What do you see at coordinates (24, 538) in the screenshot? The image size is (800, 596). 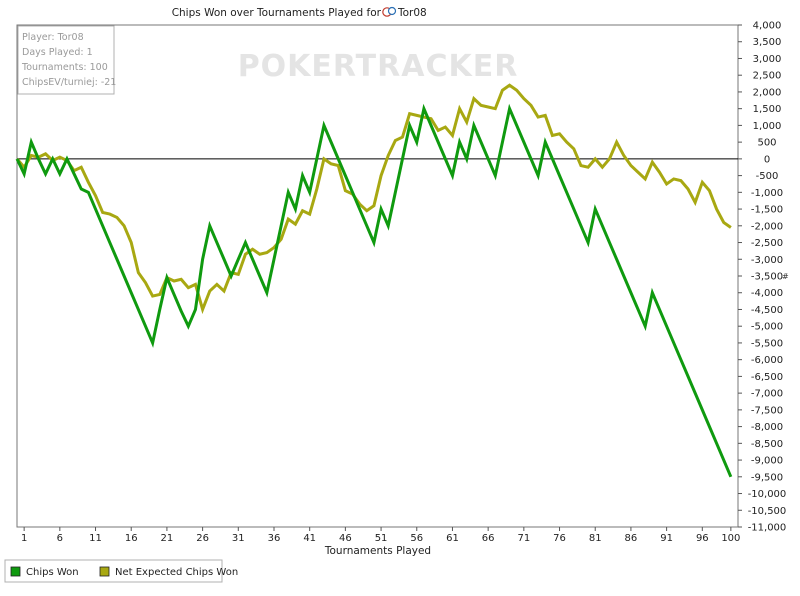 I see `x-tick-label: 1` at bounding box center [24, 538].